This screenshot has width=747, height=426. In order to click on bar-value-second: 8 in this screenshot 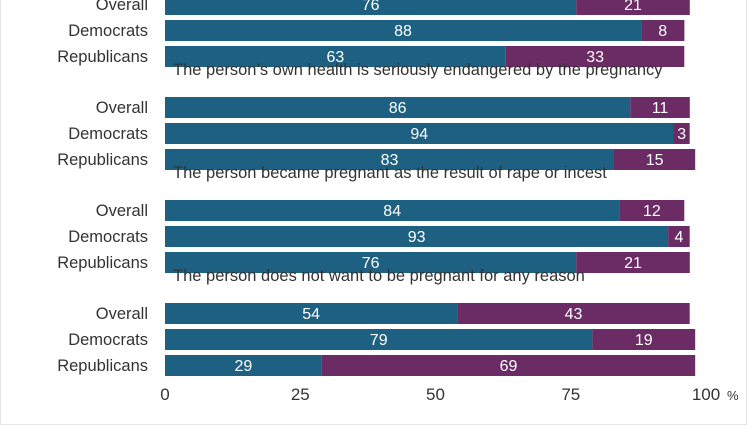, I will do `click(662, 31)`.